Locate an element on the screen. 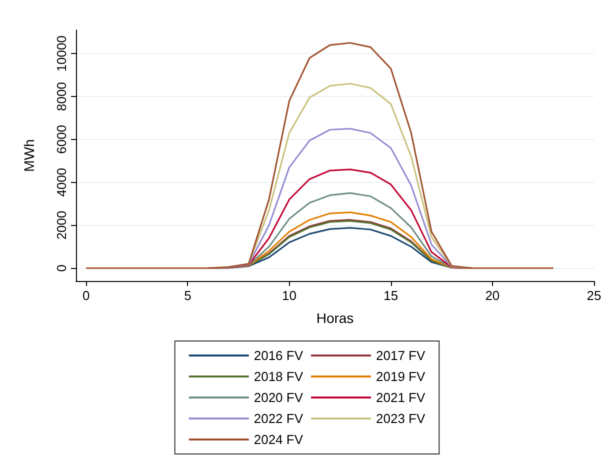 The width and height of the screenshot is (614, 470). y-axis-title: MWh is located at coordinates (29, 155).